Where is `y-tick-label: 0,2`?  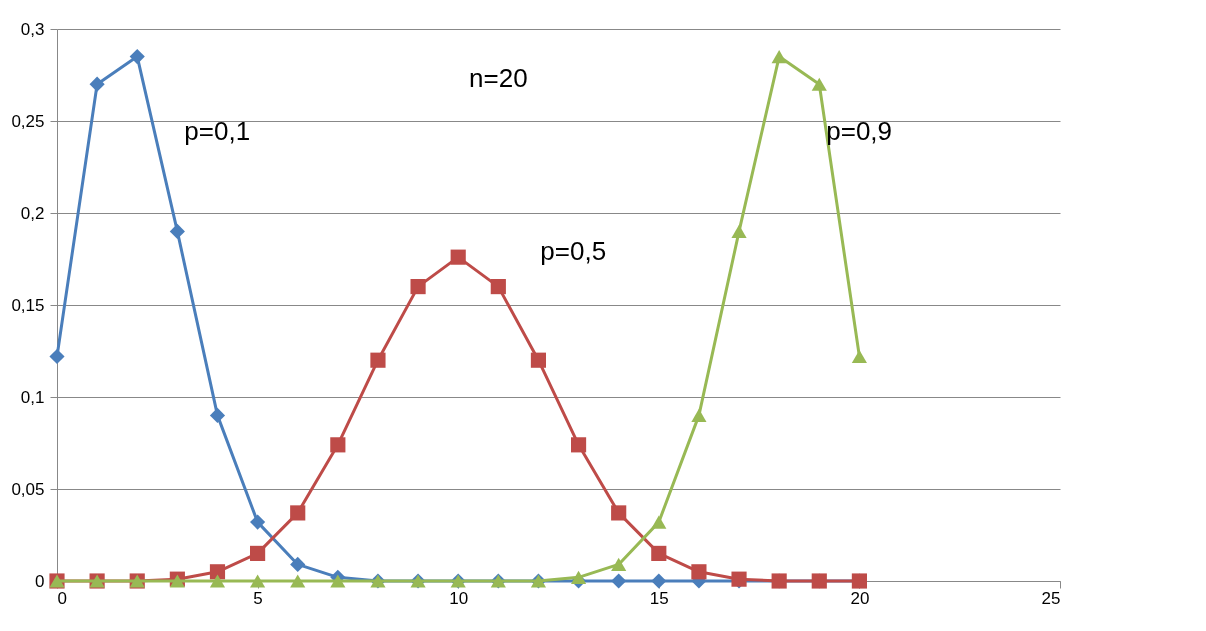 y-tick-label: 0,2 is located at coordinates (32, 213).